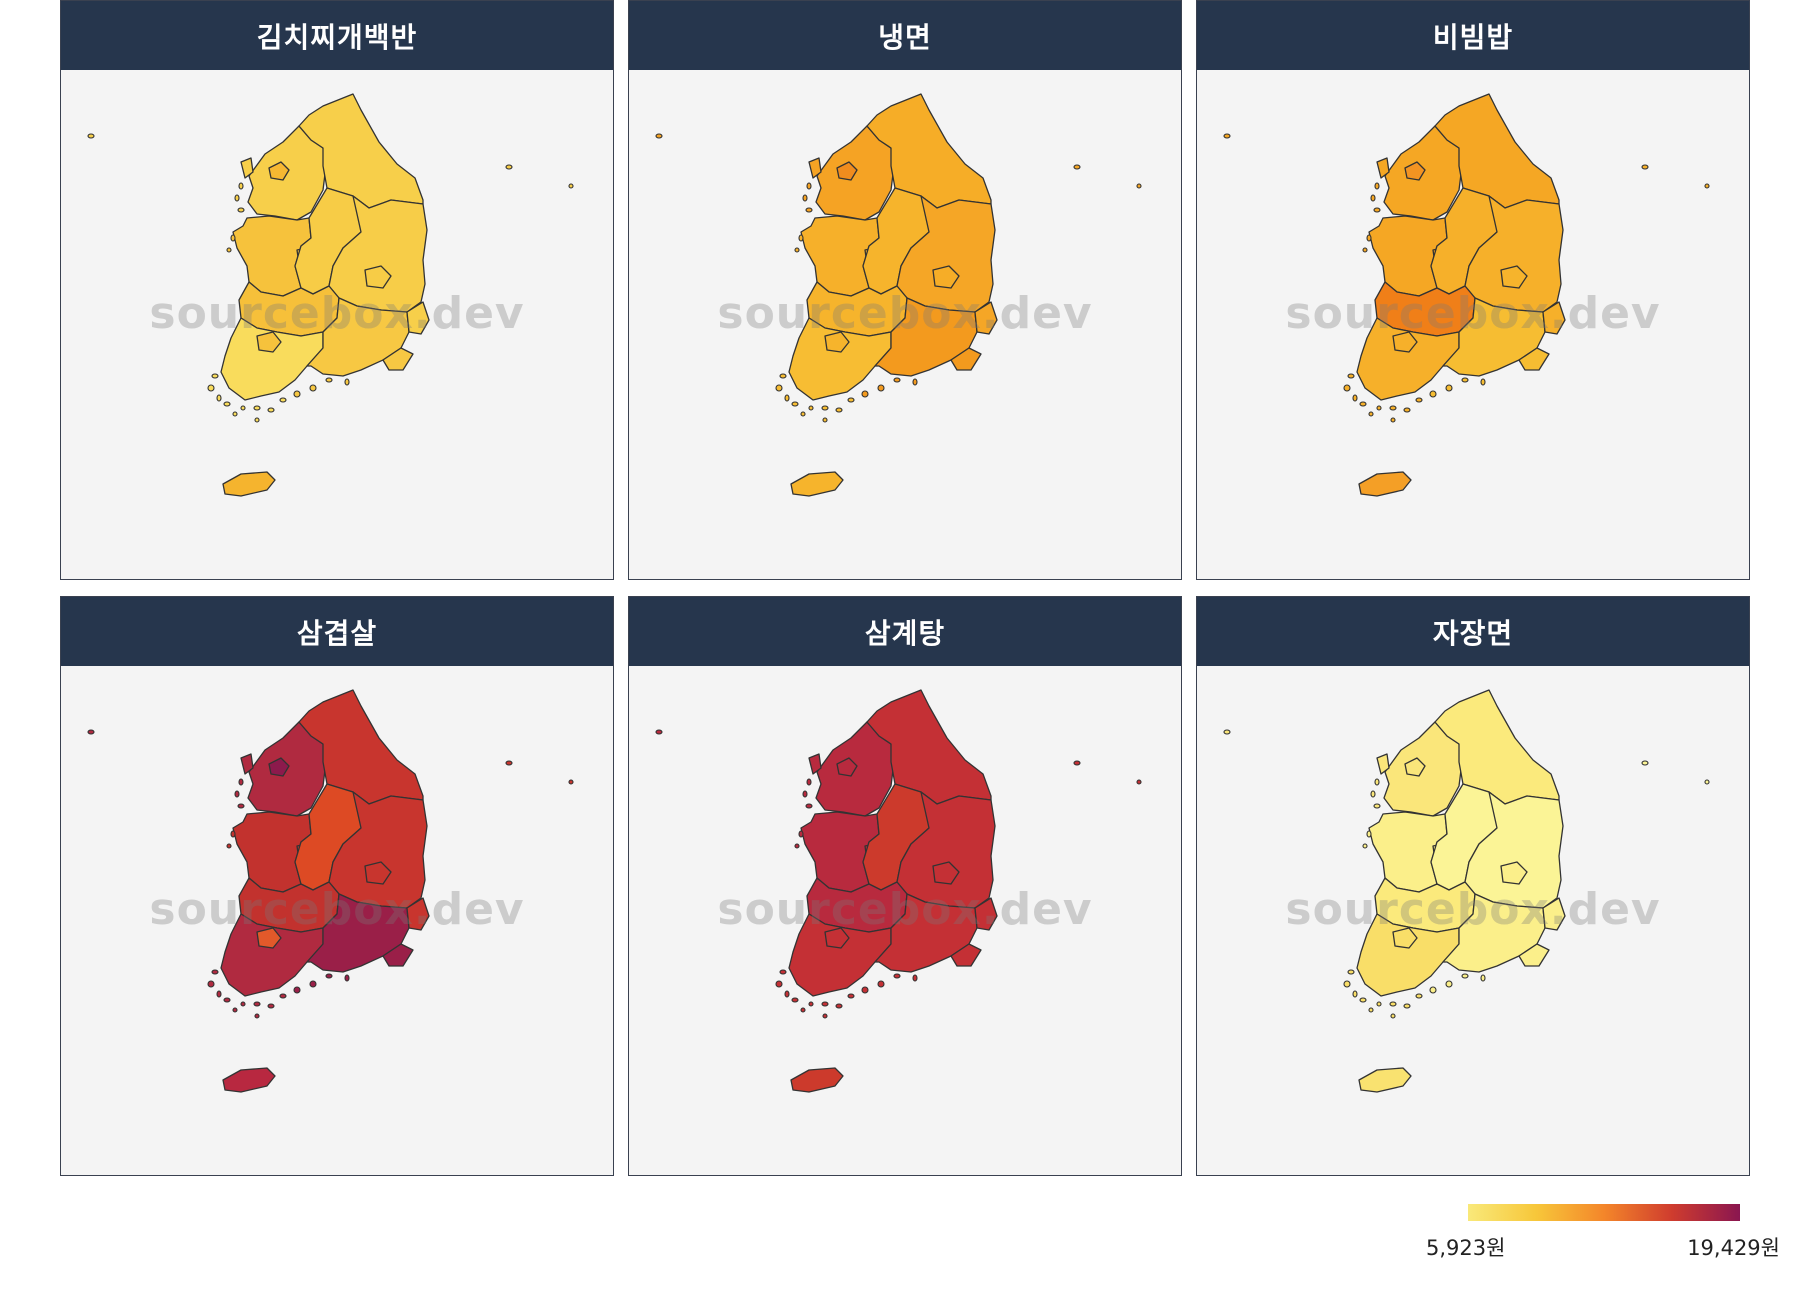 This screenshot has width=1800, height=1296. I want to click on map-panel: 김치찌개백반 sourcebox.dev, so click(337, 290).